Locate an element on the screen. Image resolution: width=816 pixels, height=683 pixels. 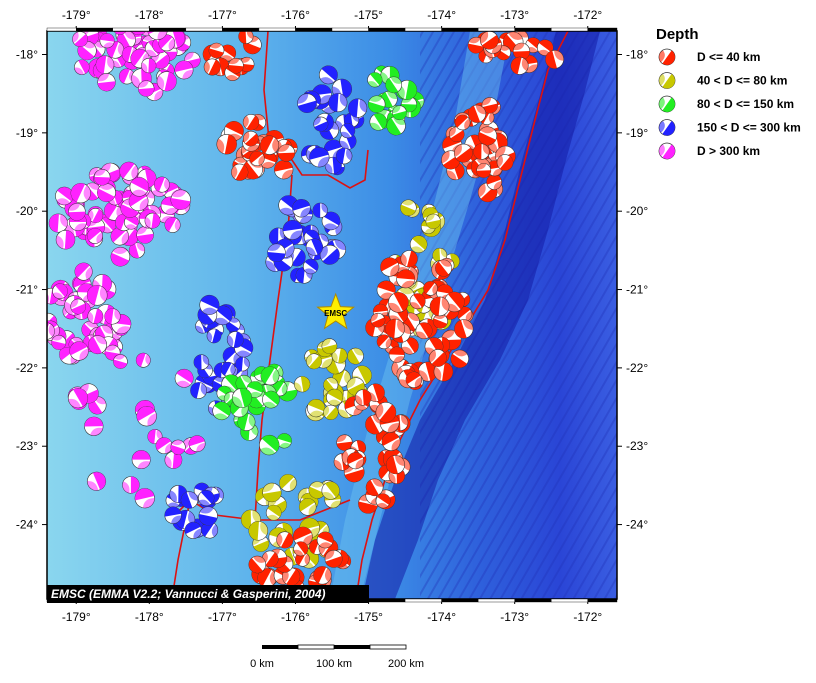
lon-label-top: -173° is located at coordinates (514, 15).